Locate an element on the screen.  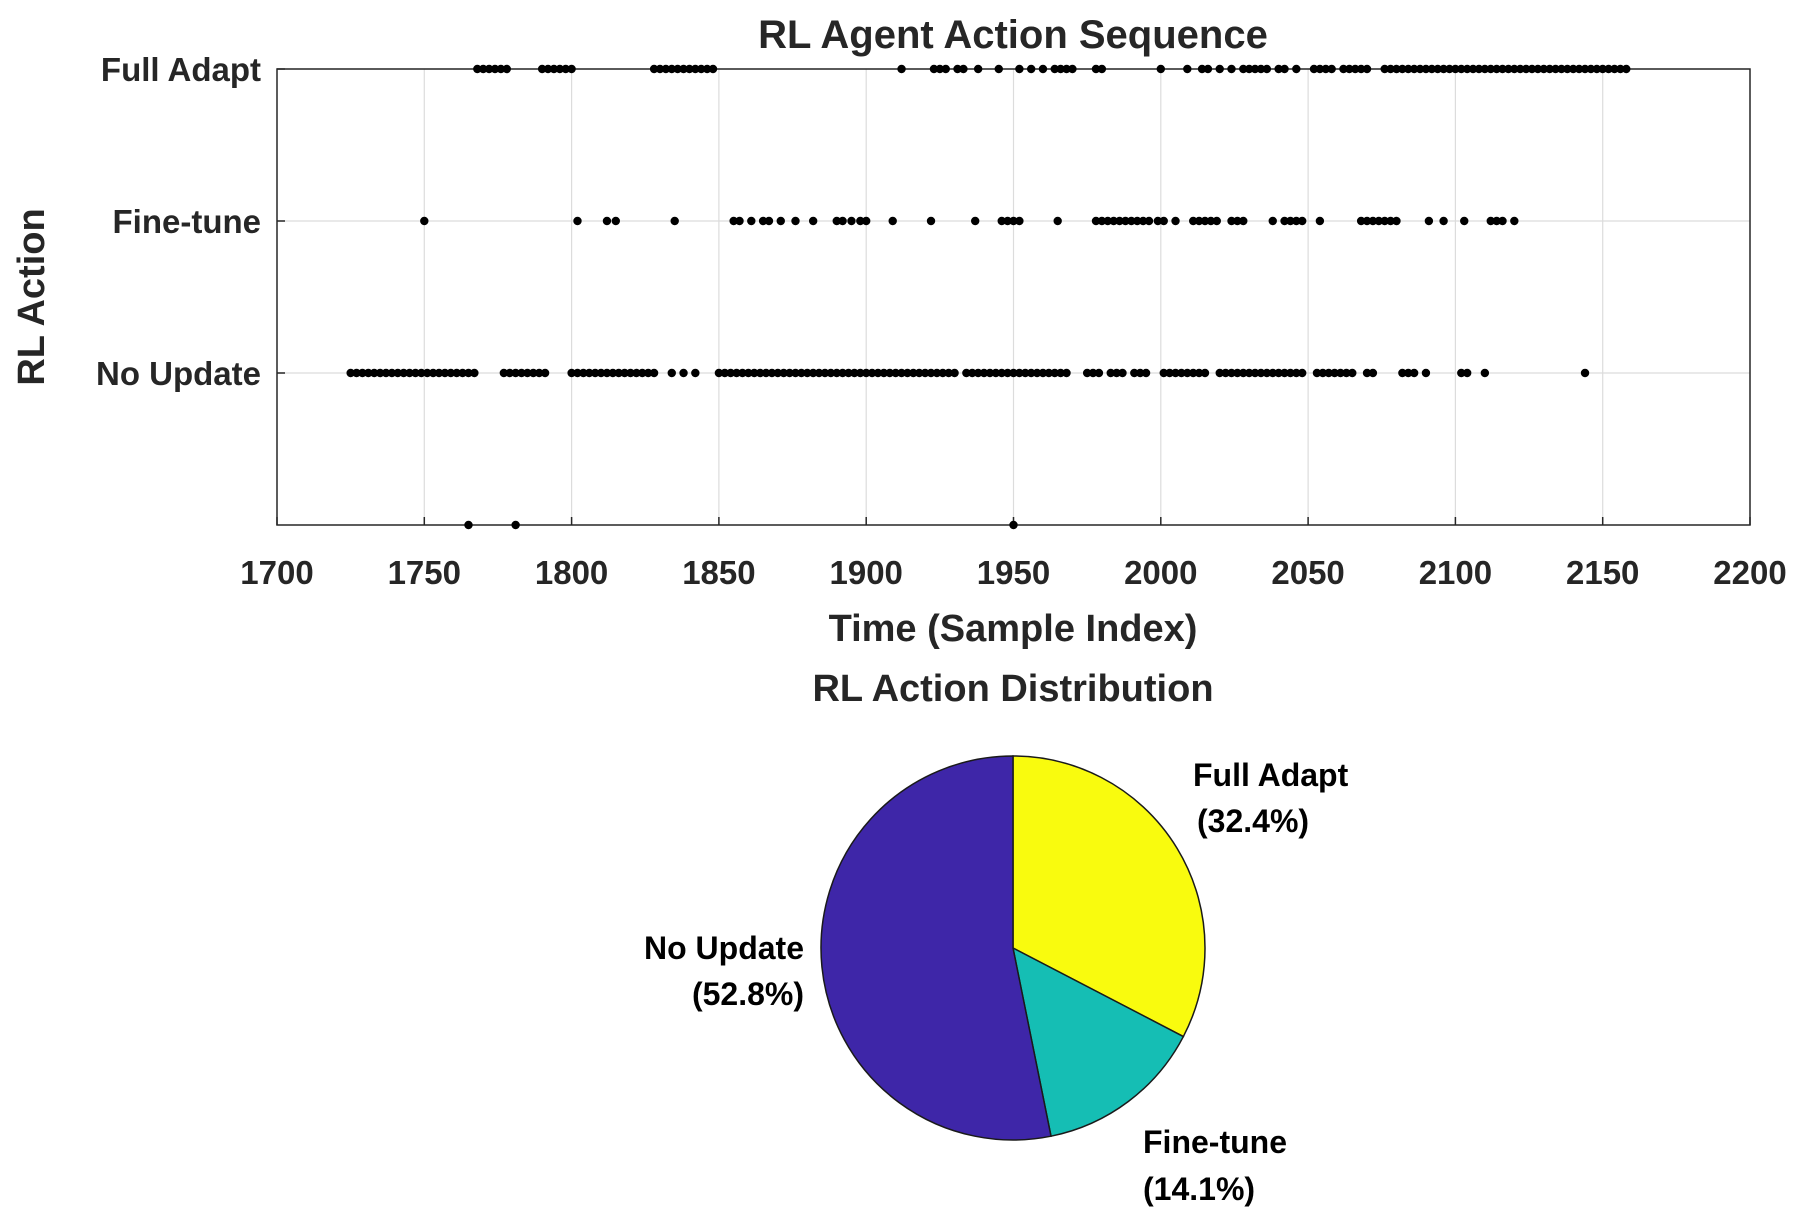
y-axis-label: RL Action is located at coordinates (32, 296).